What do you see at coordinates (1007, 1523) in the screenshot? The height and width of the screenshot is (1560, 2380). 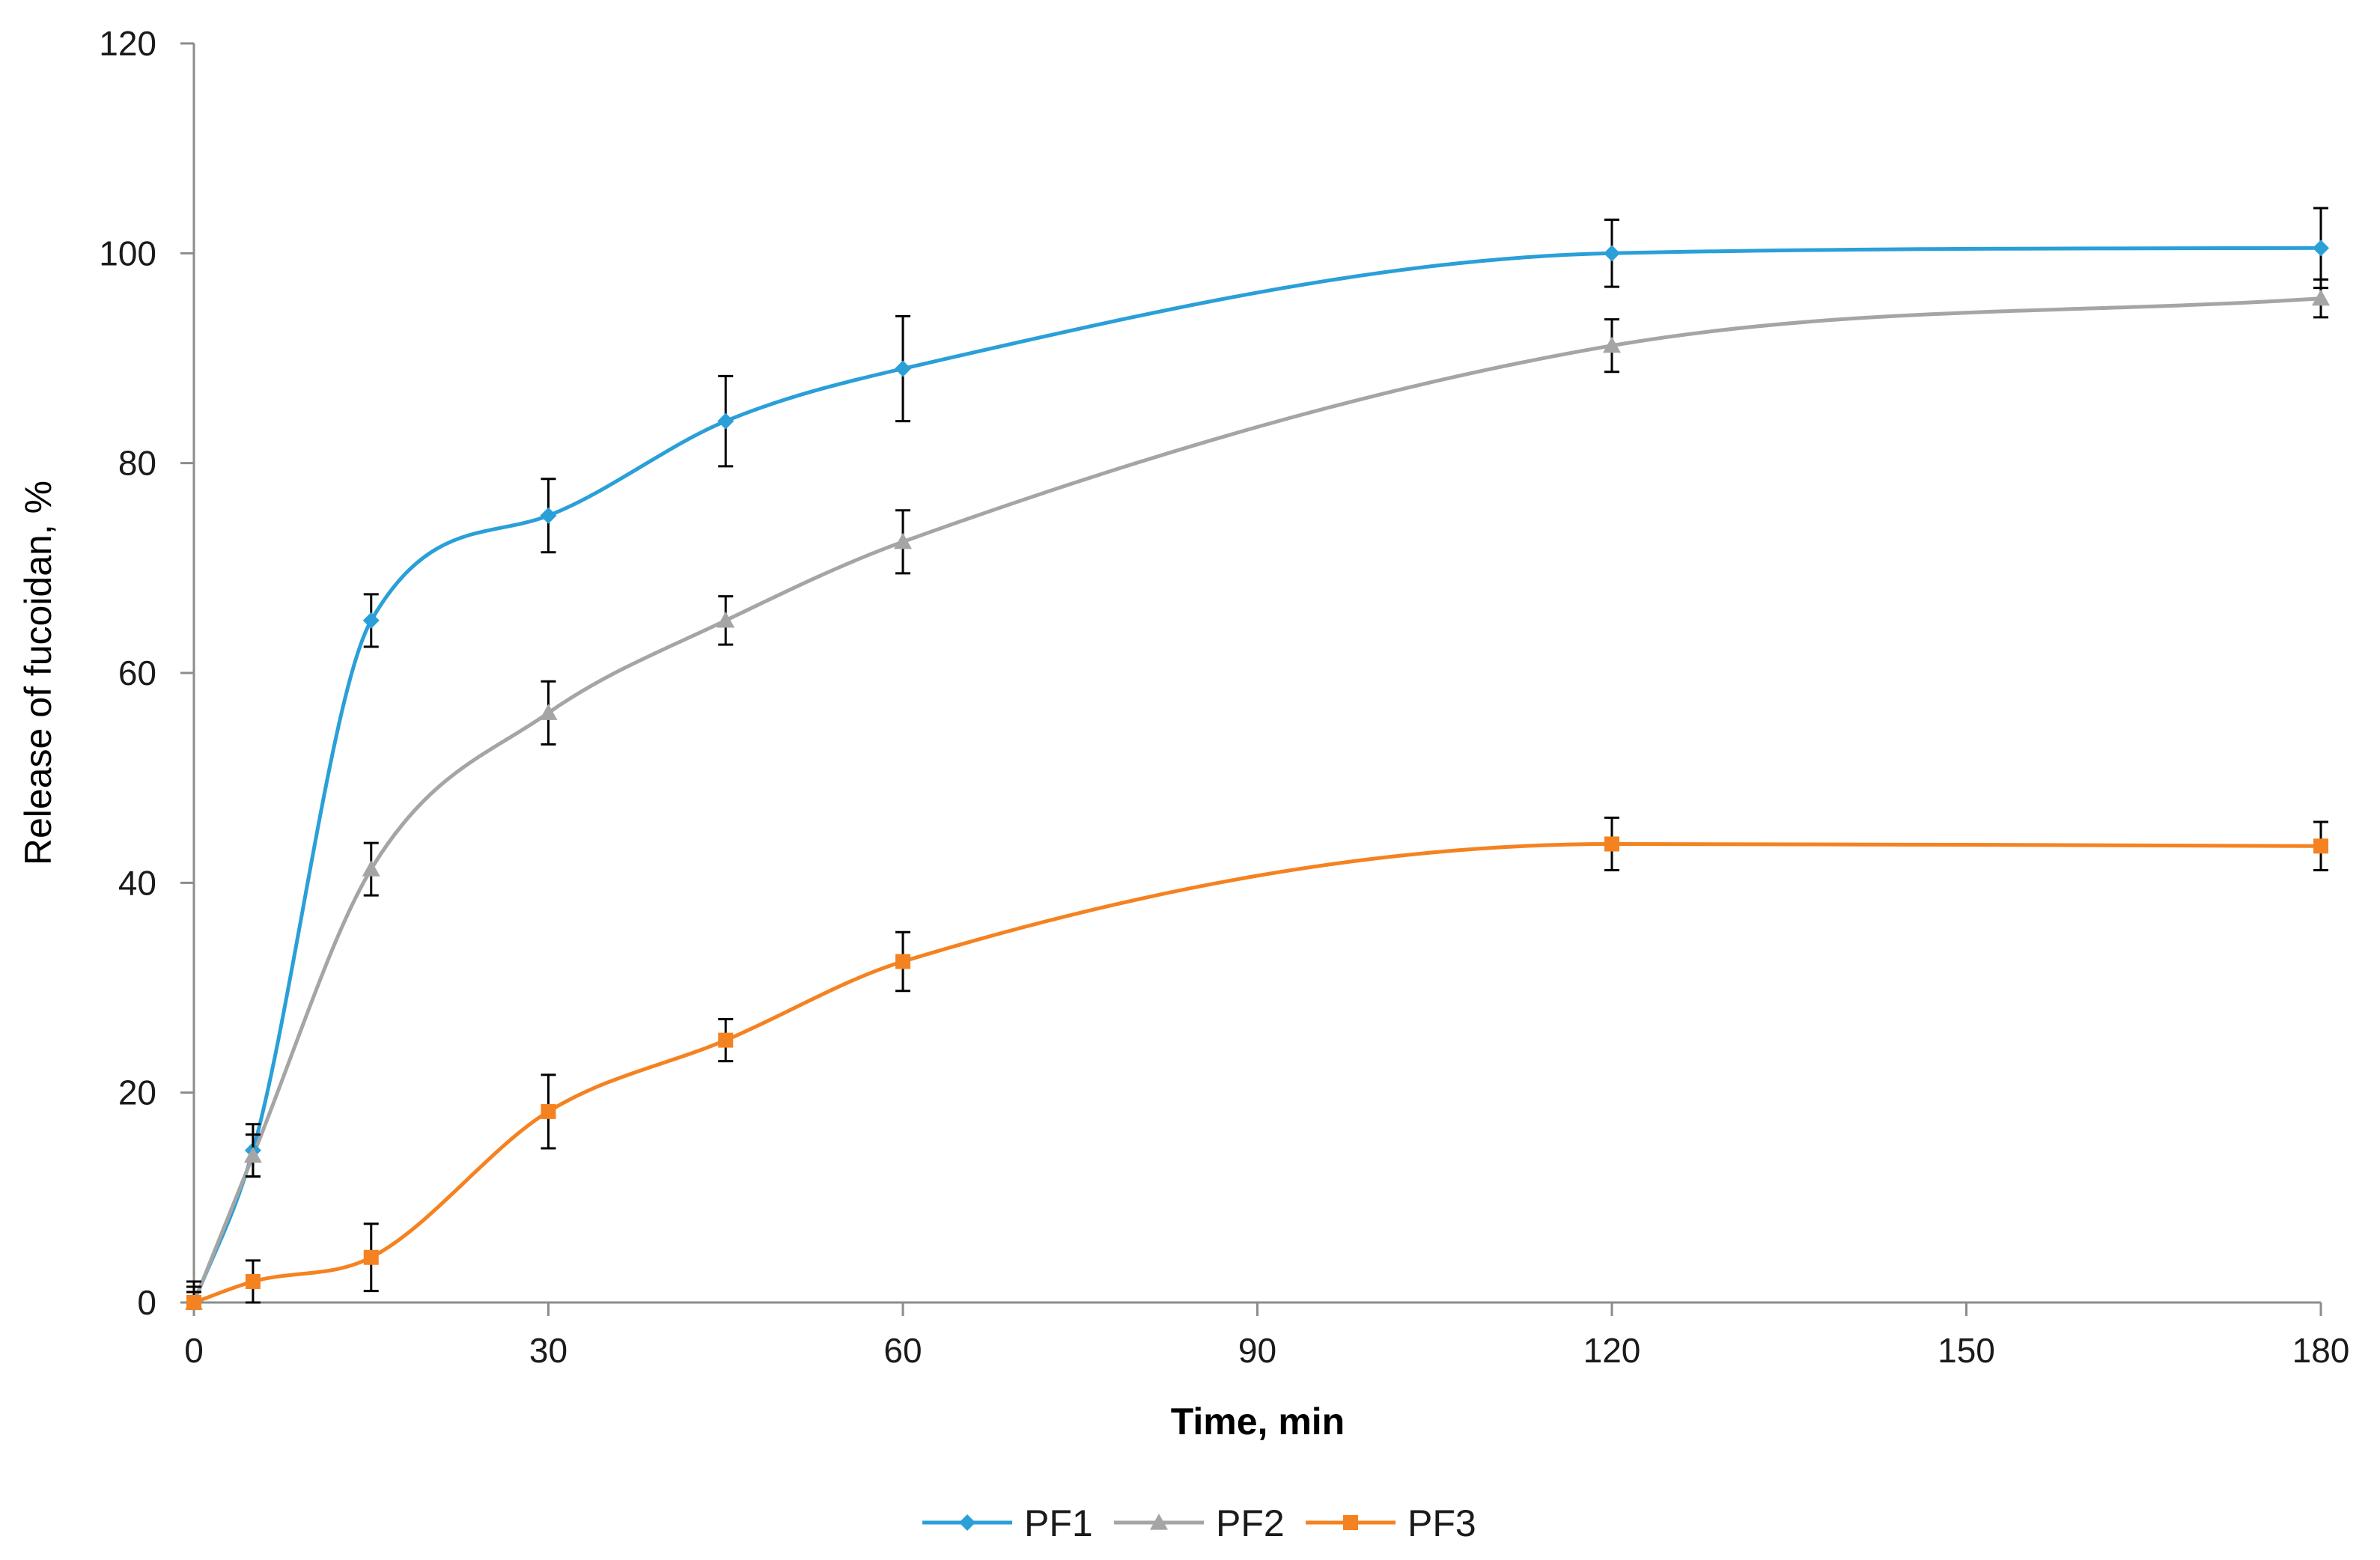 I see `legend-item-pf1: PF1` at bounding box center [1007, 1523].